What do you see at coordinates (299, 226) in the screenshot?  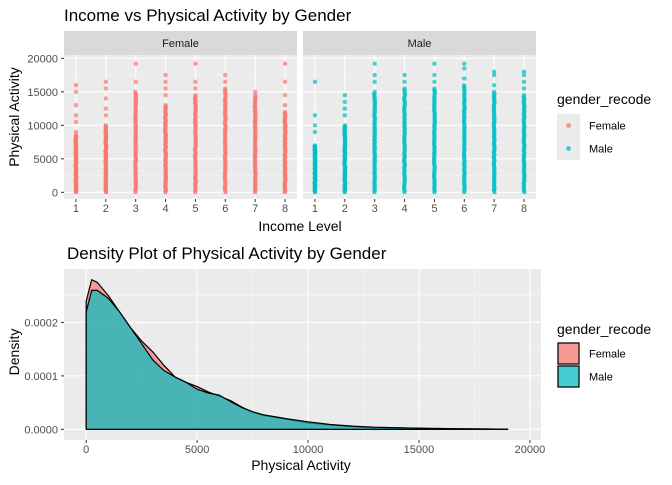 I see `scatter-x-axis-title: Income Level` at bounding box center [299, 226].